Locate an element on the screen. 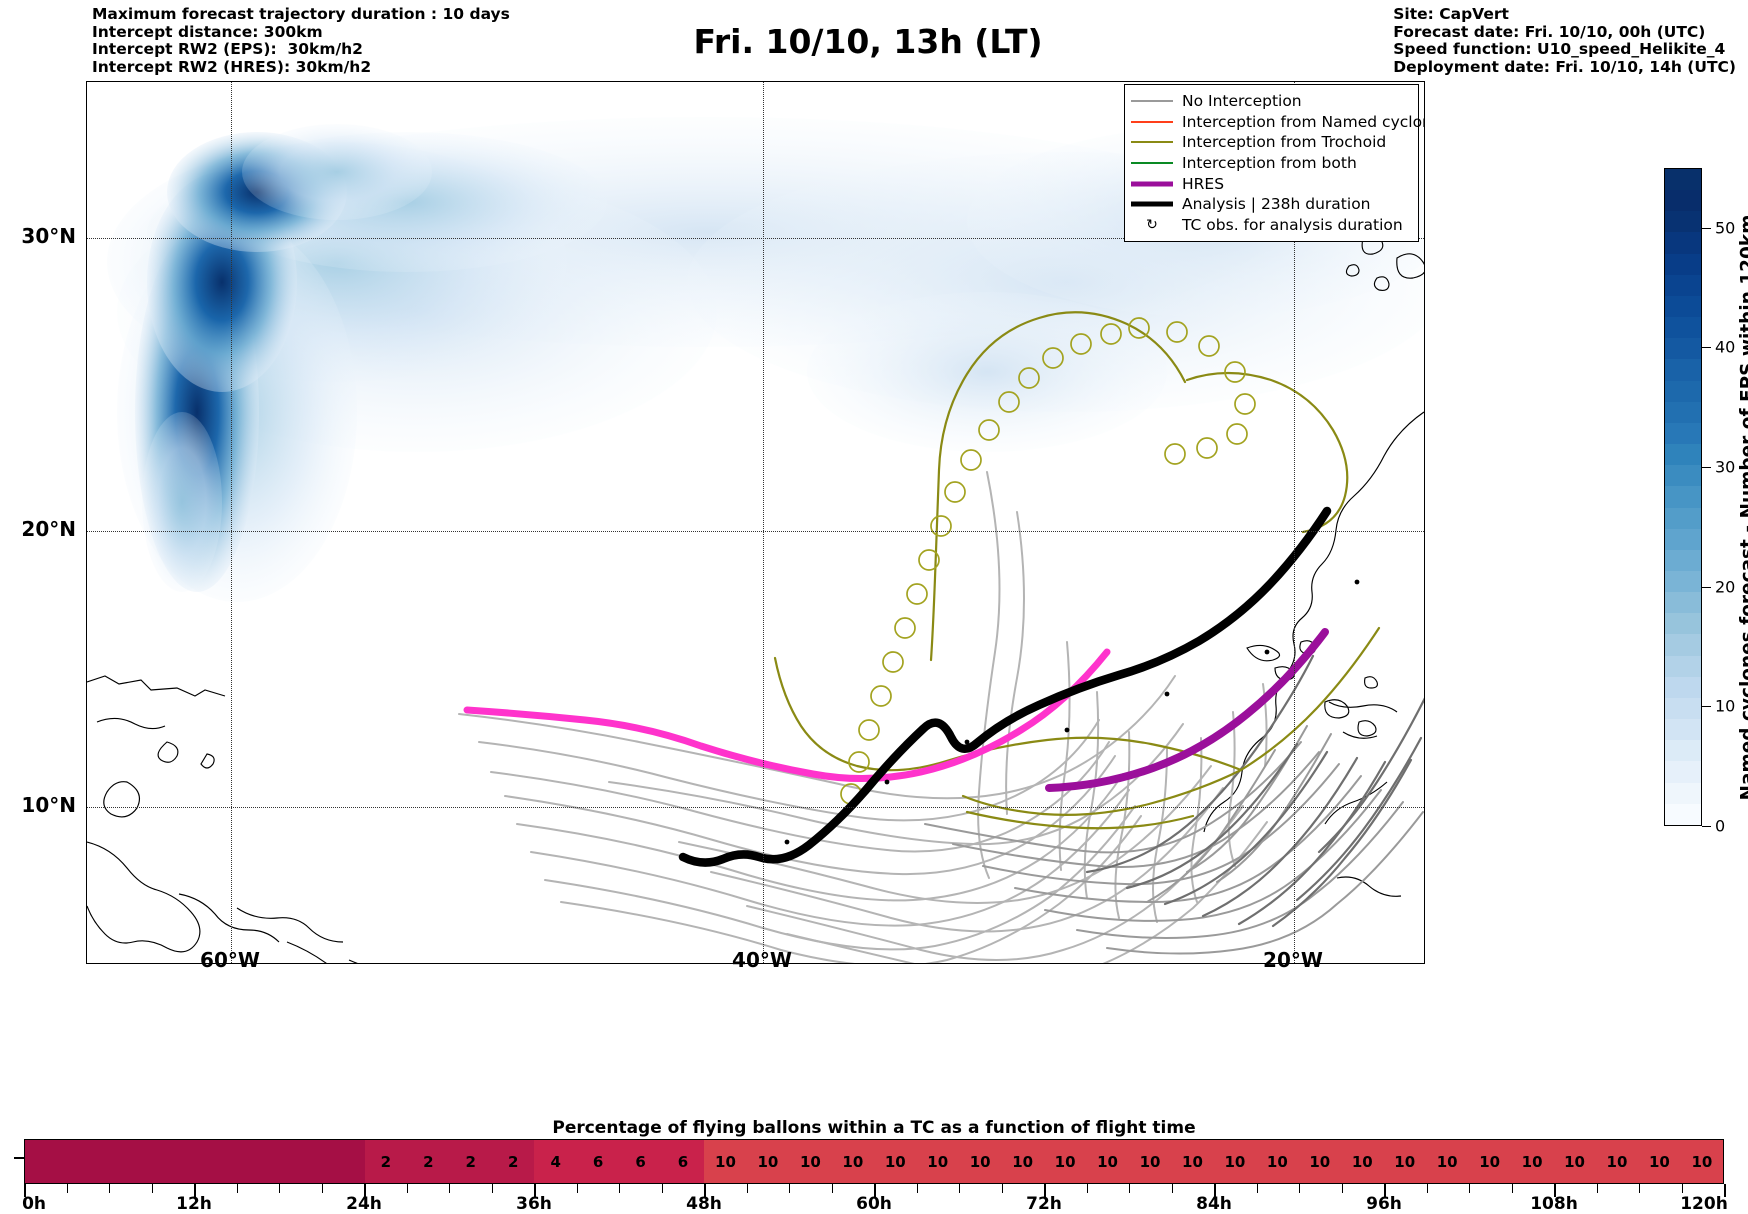 Image resolution: width=1748 pixels, height=1214 pixels. percentage-cell-25: 10 is located at coordinates (1107, 1161).